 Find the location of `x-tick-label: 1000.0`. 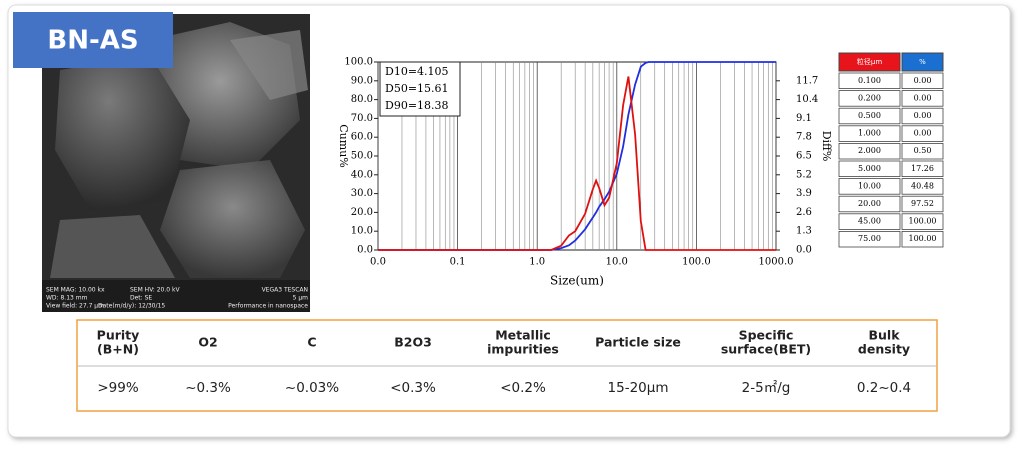

x-tick-label: 1000.0 is located at coordinates (776, 262).